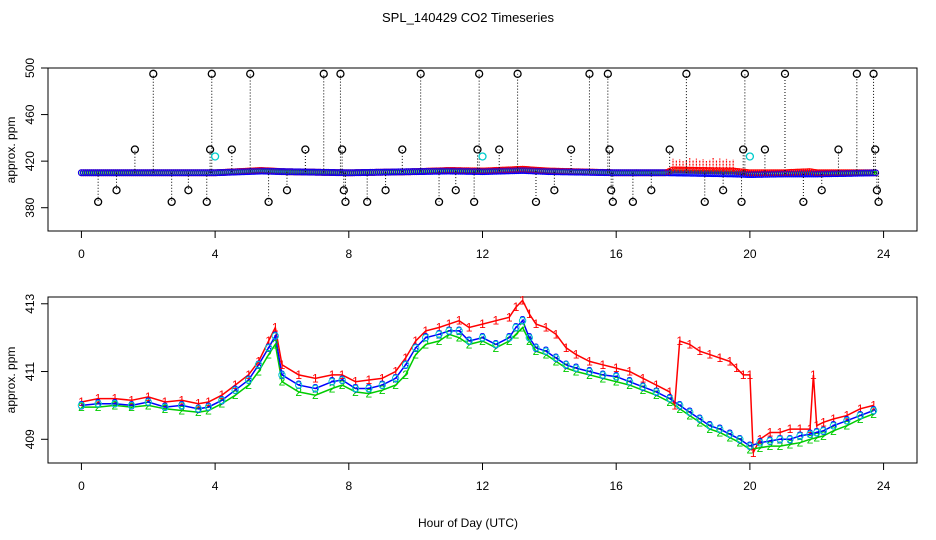  Describe the element at coordinates (483, 486) in the screenshot. I see `bottom-x-tick-label: 12` at that location.